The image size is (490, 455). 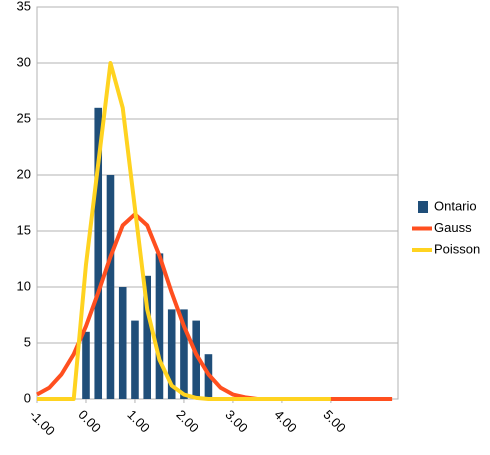 I want to click on x-tick-label: 3.00, so click(x=236, y=421).